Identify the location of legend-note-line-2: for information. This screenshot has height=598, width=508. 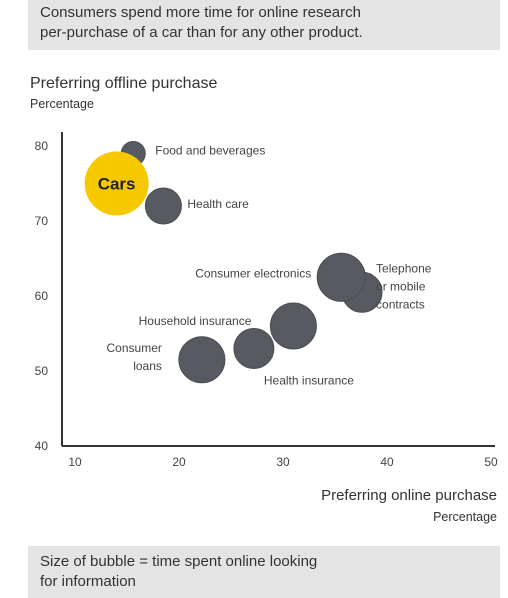
(88, 581).